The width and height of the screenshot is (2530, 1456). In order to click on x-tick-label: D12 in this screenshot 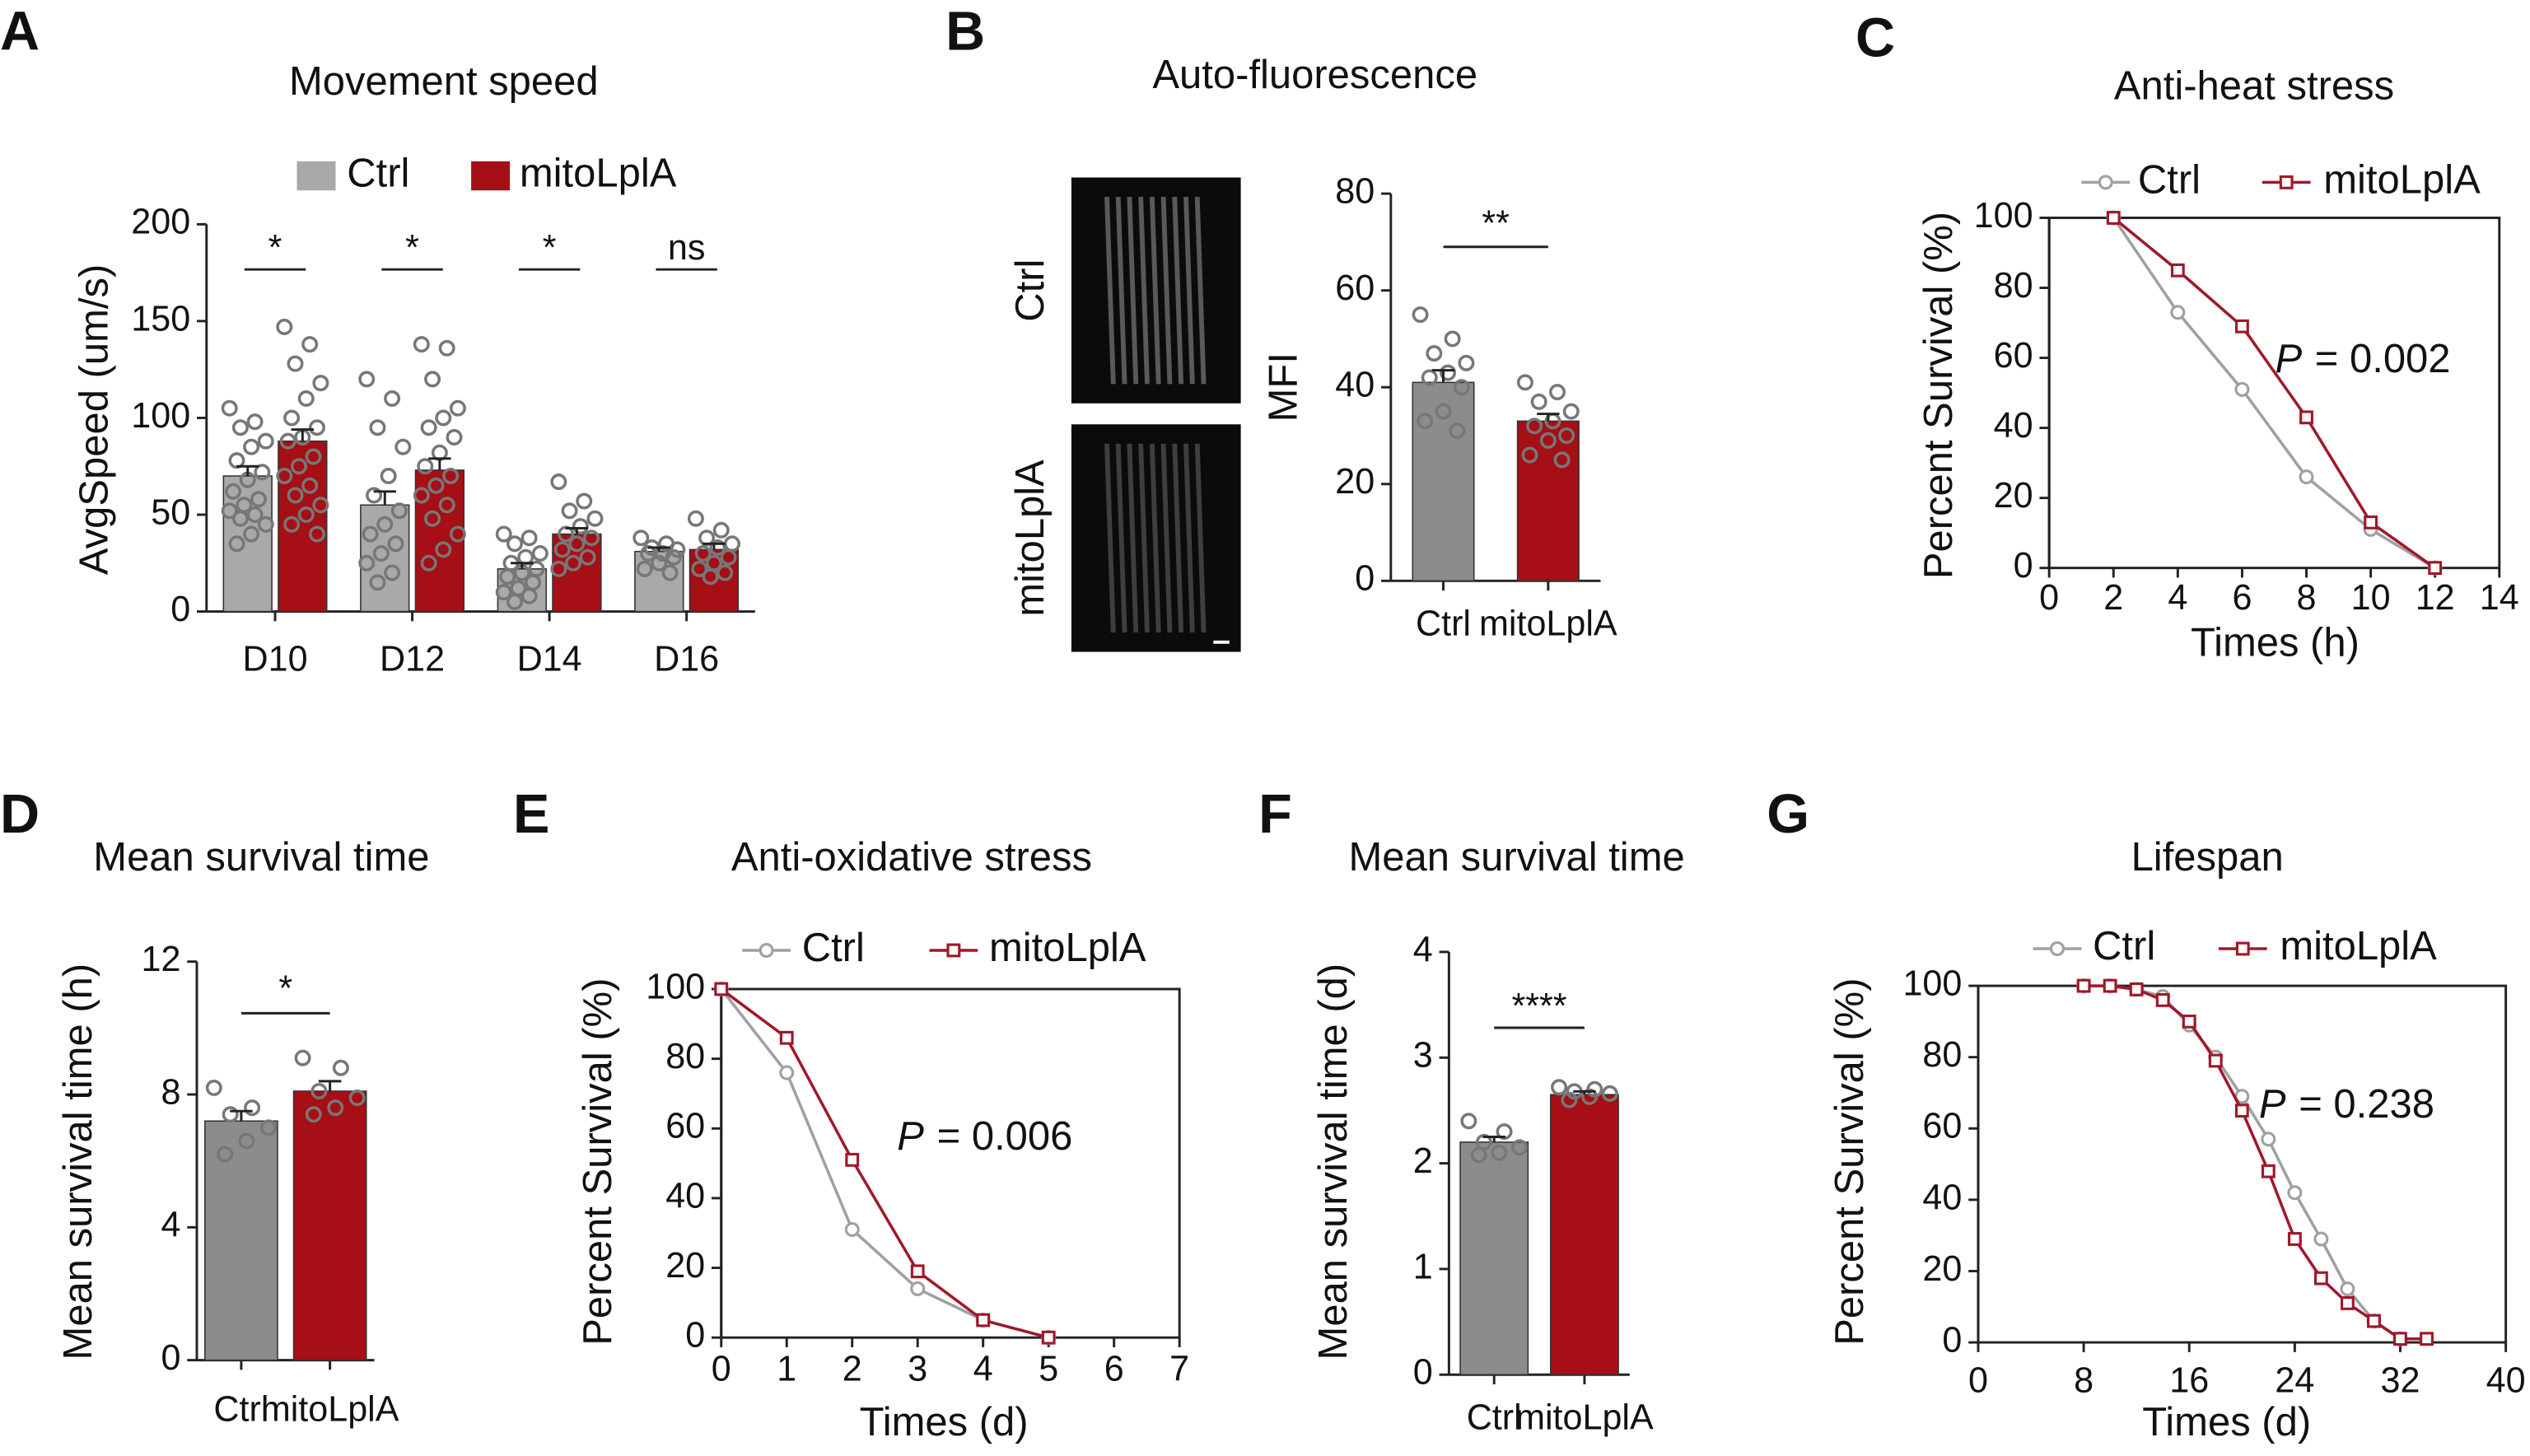, I will do `click(413, 659)`.